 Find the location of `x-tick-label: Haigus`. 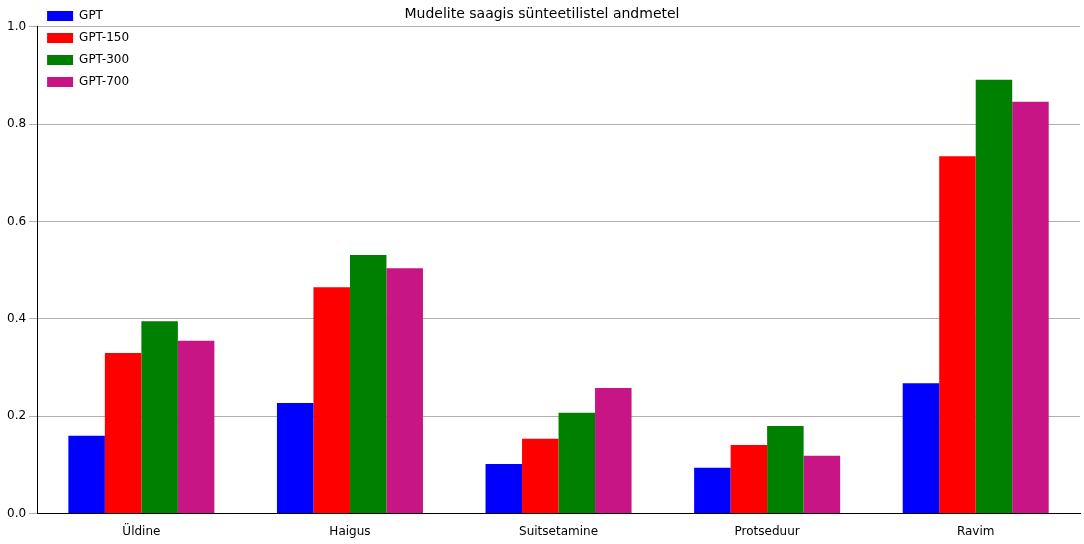

x-tick-label: Haigus is located at coordinates (350, 530).